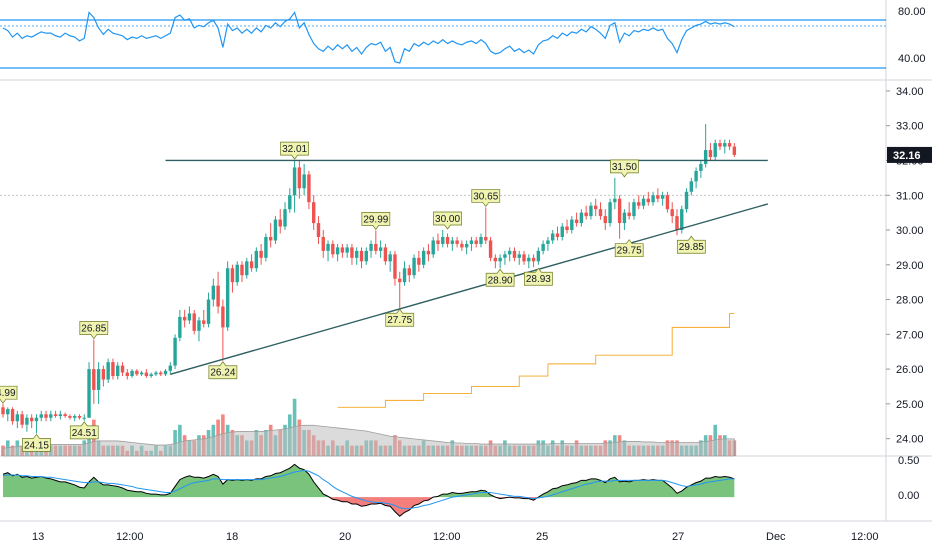  What do you see at coordinates (865, 537) in the screenshot?
I see `time-tick-1200-c: 12:00` at bounding box center [865, 537].